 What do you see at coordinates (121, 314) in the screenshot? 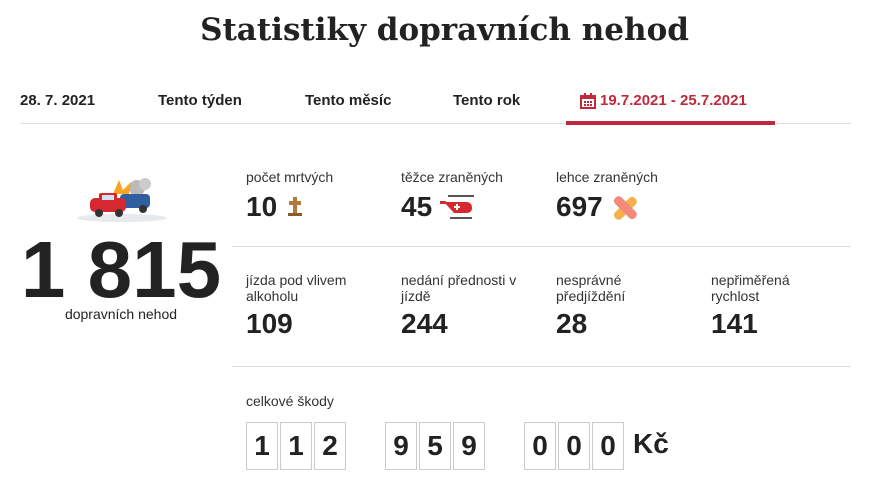
I see `total-label: dopravních nehod` at bounding box center [121, 314].